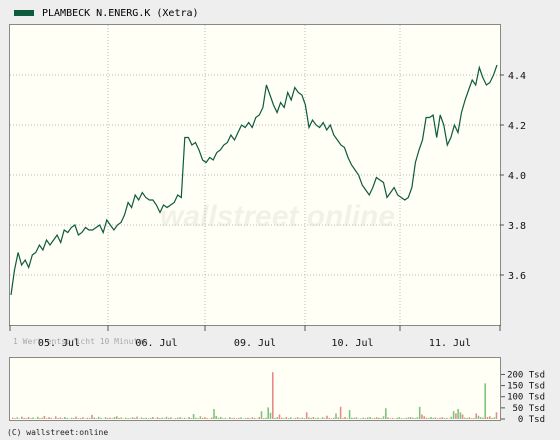  What do you see at coordinates (120, 13) in the screenshot?
I see `legend-label: PLAMBECK N.ENERG.K (Xetra)` at bounding box center [120, 13].